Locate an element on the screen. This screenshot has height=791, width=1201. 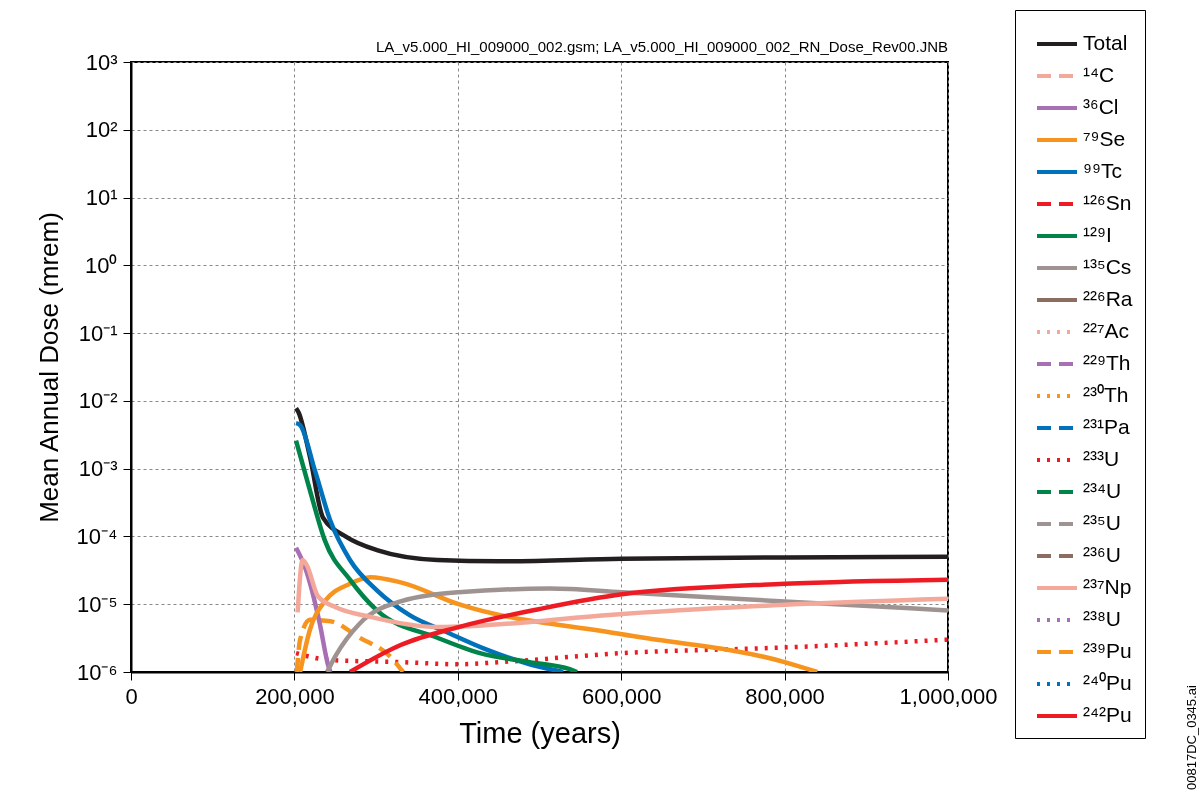
legend-label: ²⁴²Pu is located at coordinates (1107, 714).